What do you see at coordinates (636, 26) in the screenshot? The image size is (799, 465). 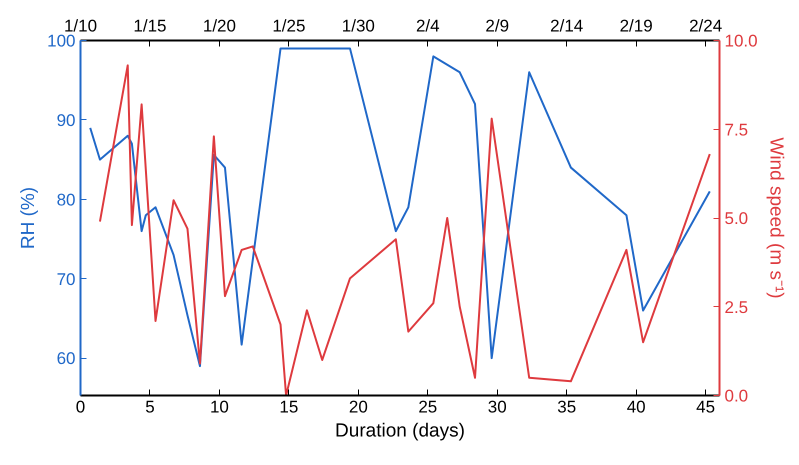 I see `x2-tick-label: 2/19` at bounding box center [636, 26].